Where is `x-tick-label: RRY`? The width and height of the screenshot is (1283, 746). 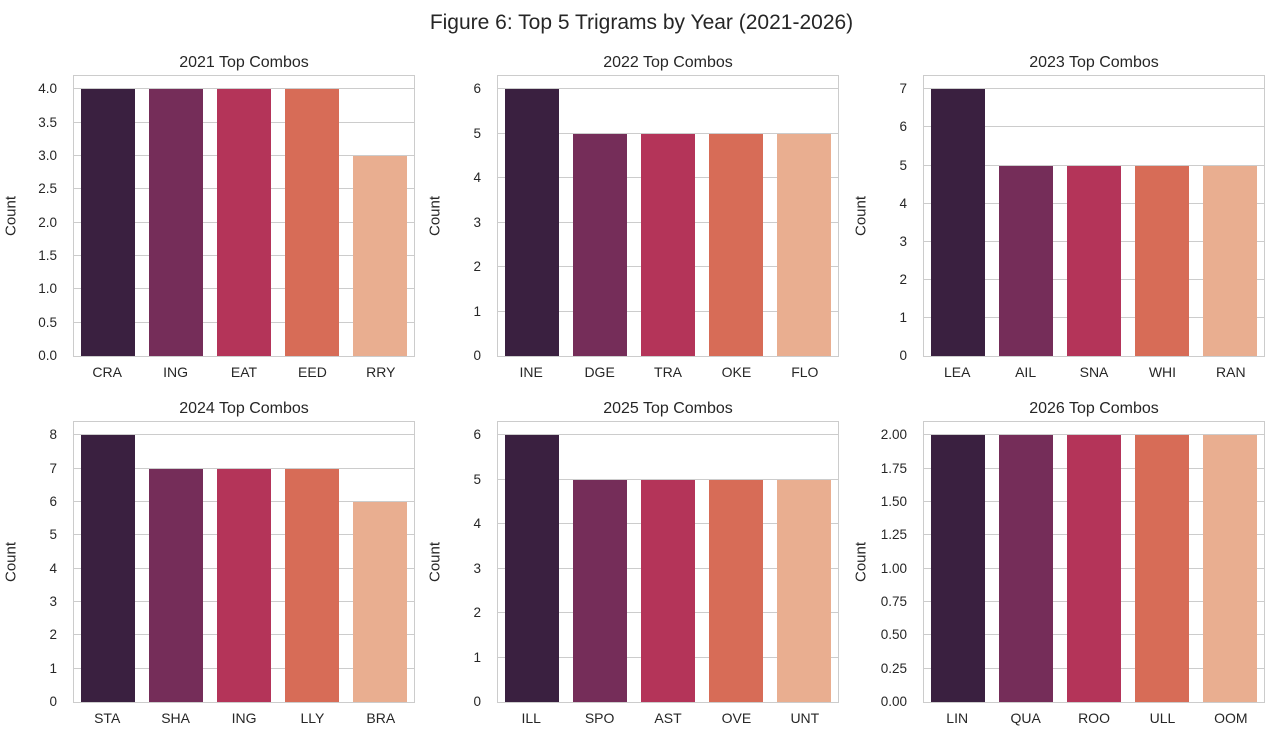 x-tick-label: RRY is located at coordinates (381, 372).